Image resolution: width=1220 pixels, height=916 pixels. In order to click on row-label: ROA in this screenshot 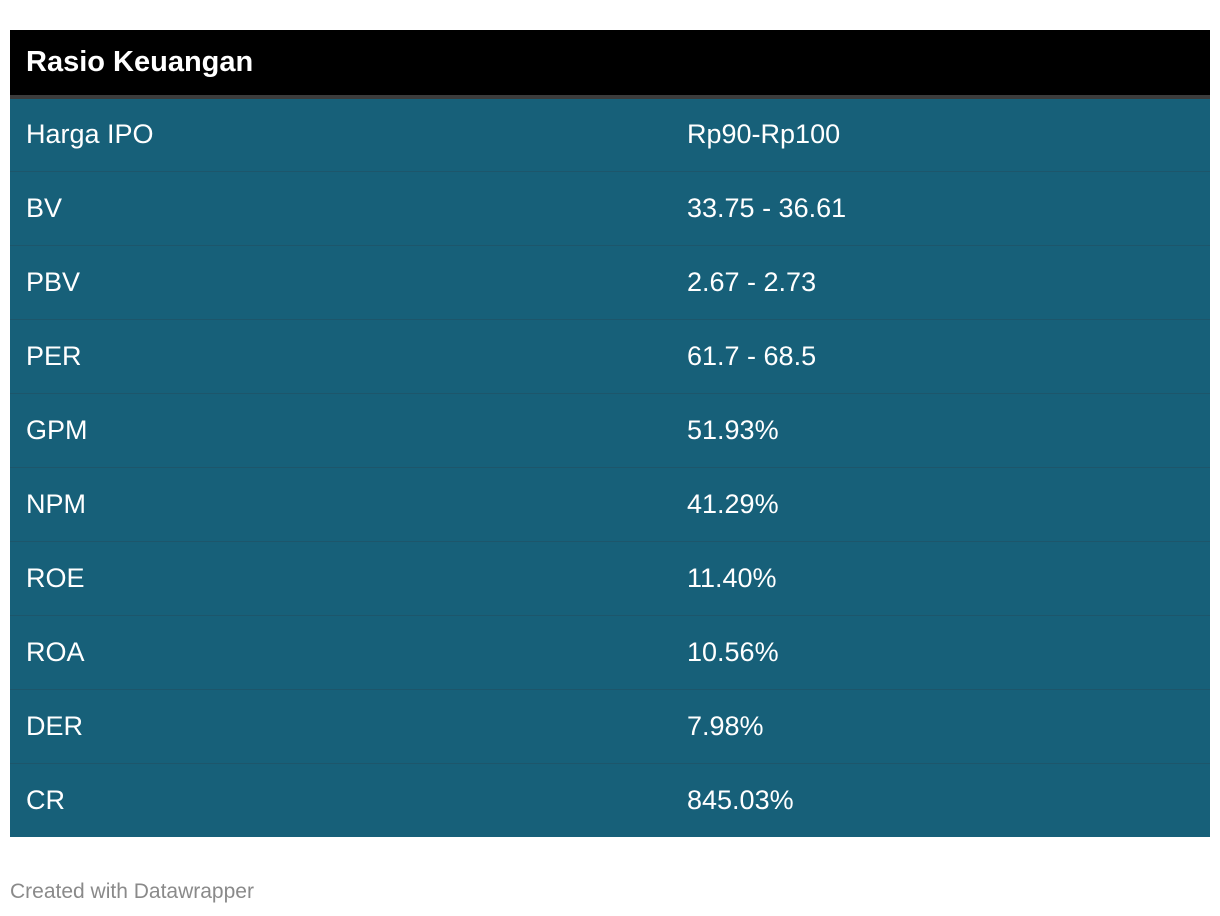, I will do `click(340, 652)`.